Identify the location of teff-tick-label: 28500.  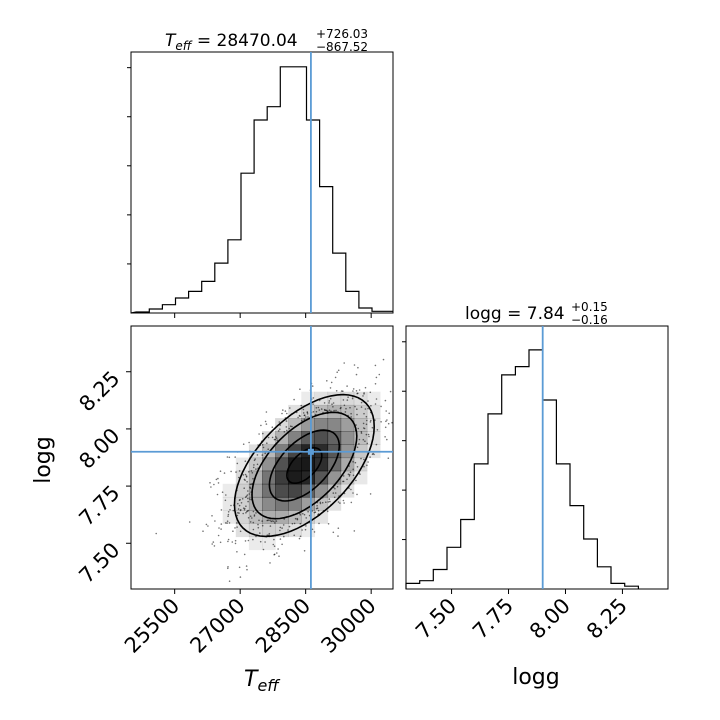
(283, 626).